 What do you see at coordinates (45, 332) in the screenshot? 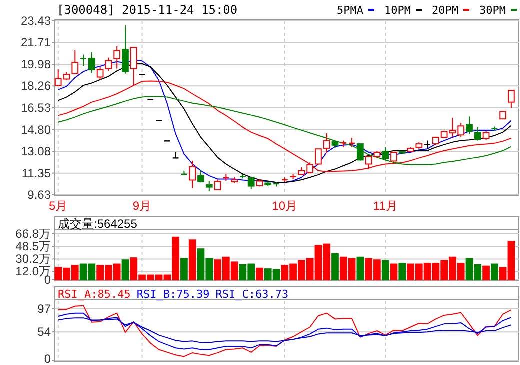
I see `y-tick-label: 54` at bounding box center [45, 332].